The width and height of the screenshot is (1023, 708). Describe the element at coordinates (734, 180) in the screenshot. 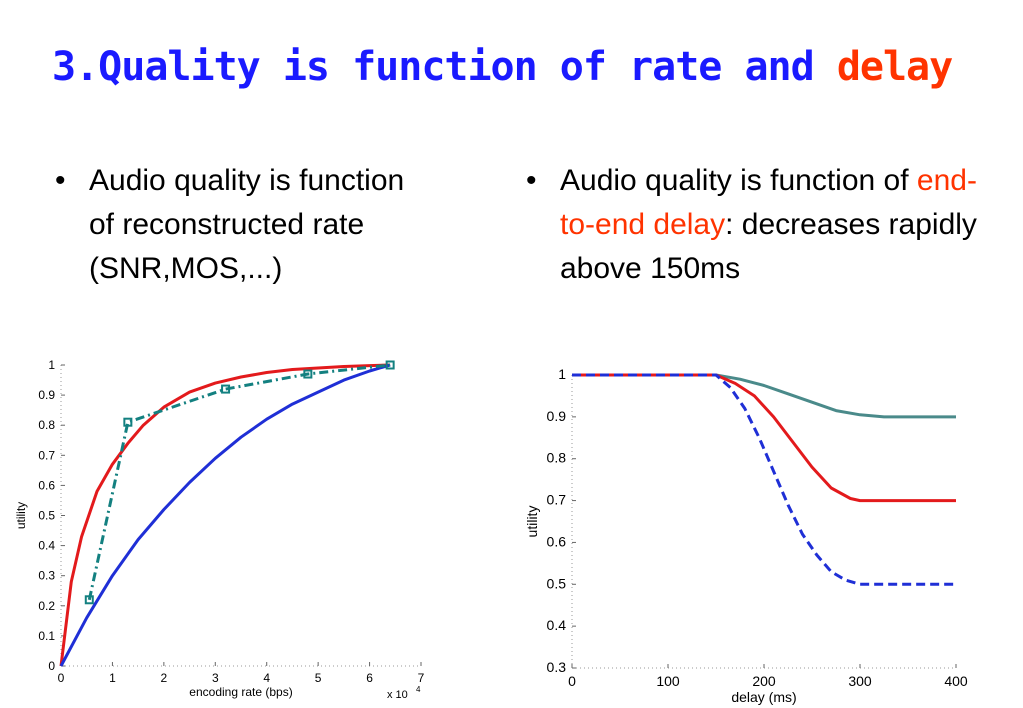

I see `right-bullet-text-pre: Audio quality is function of` at that location.